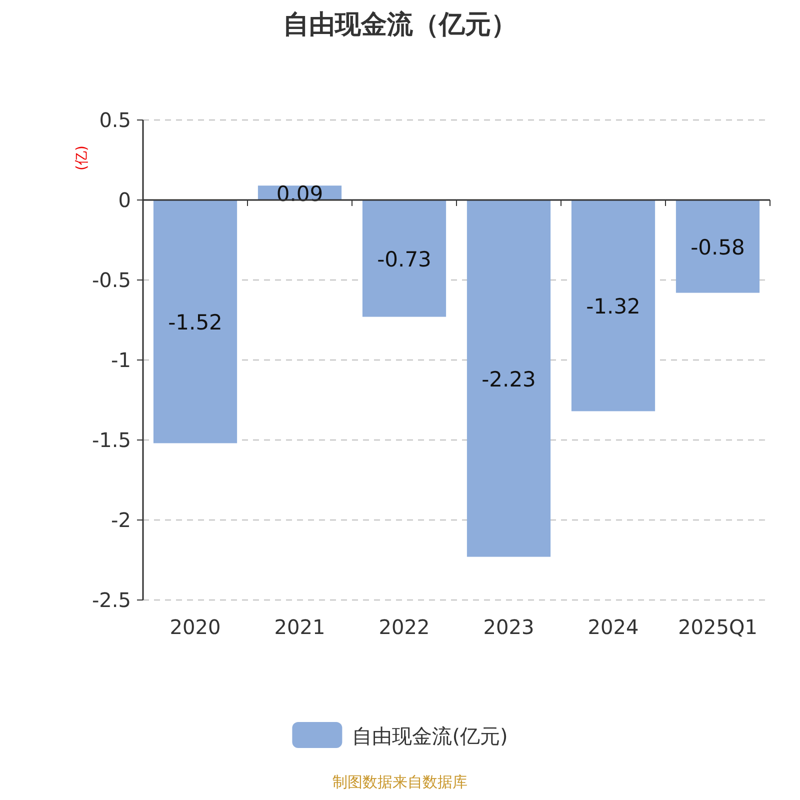 The width and height of the screenshot is (800, 800). I want to click on x-tick-label: 2023, so click(508, 627).